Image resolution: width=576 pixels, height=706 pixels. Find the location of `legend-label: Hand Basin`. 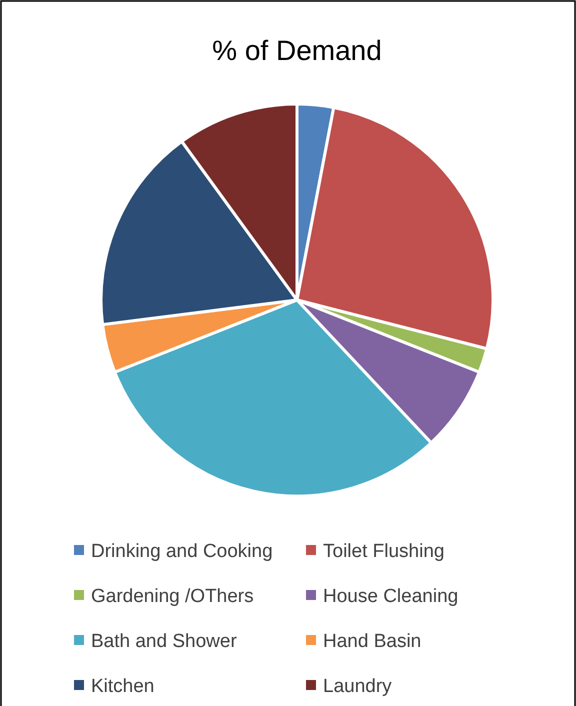

legend-label: Hand Basin is located at coordinates (372, 641).